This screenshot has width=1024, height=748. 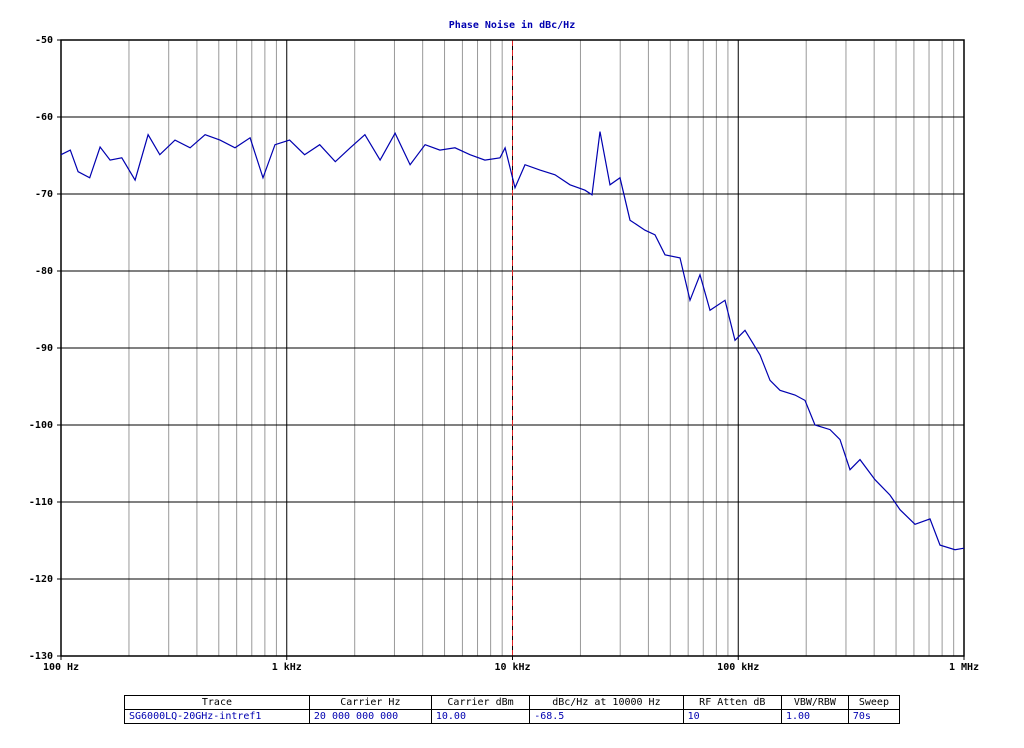 I want to click on y-tick-label: -60, so click(x=44, y=117).